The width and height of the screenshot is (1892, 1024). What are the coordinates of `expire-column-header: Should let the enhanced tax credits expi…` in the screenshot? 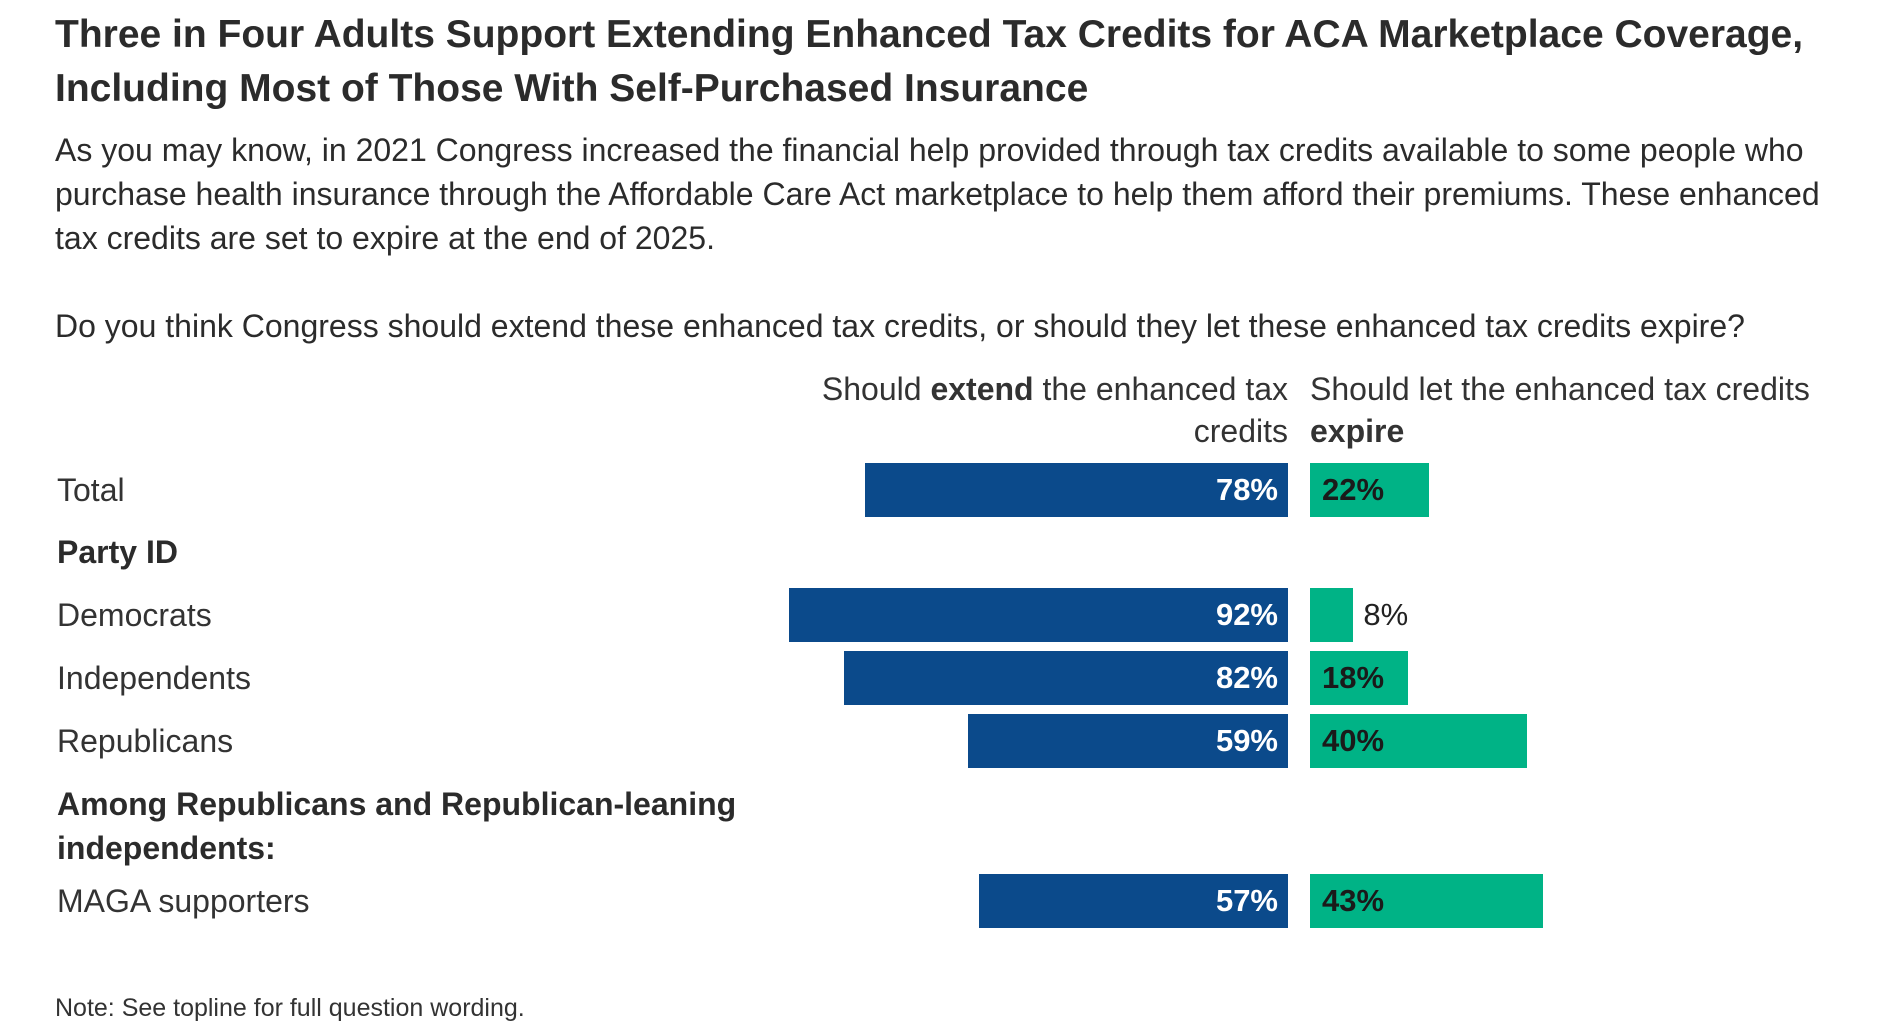 It's located at (1590, 410).